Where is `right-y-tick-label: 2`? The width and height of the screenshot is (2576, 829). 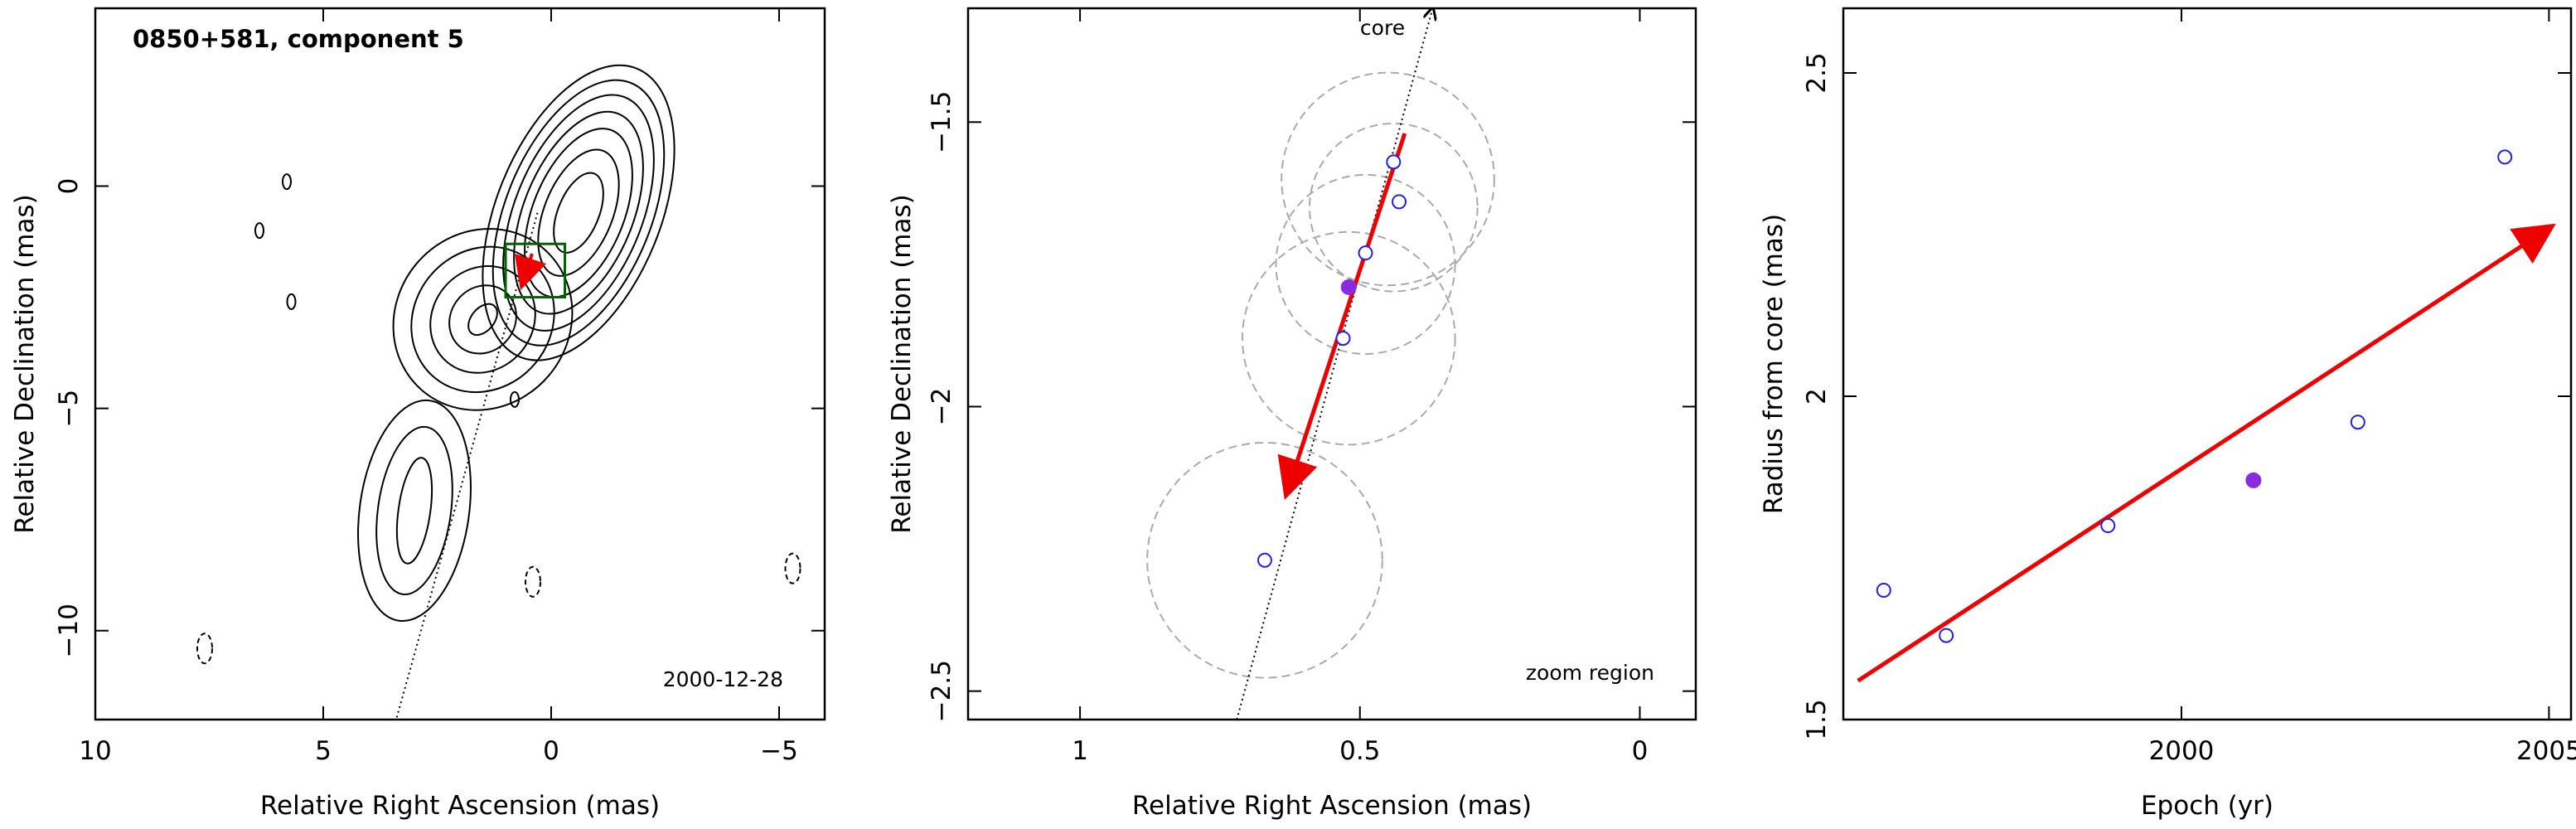 right-y-tick-label: 2 is located at coordinates (1817, 396).